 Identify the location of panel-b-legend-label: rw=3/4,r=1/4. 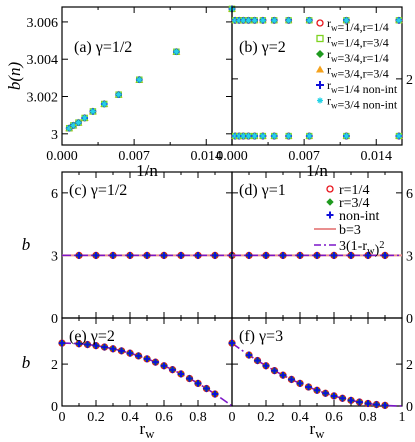
(358, 56).